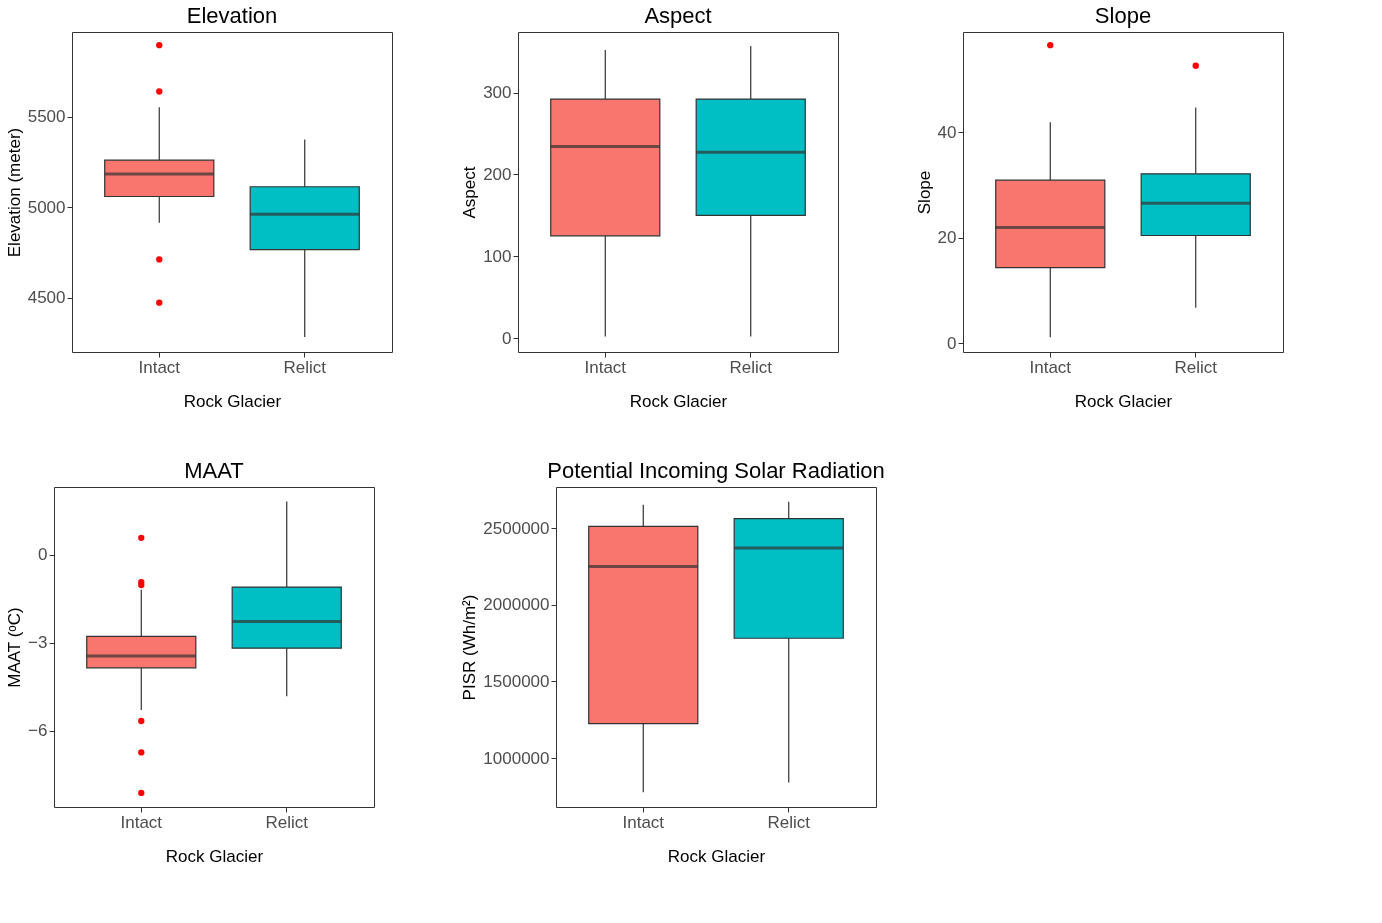 The image size is (1382, 923). I want to click on y-axis-title: PISR (Wh/m²), so click(470, 647).